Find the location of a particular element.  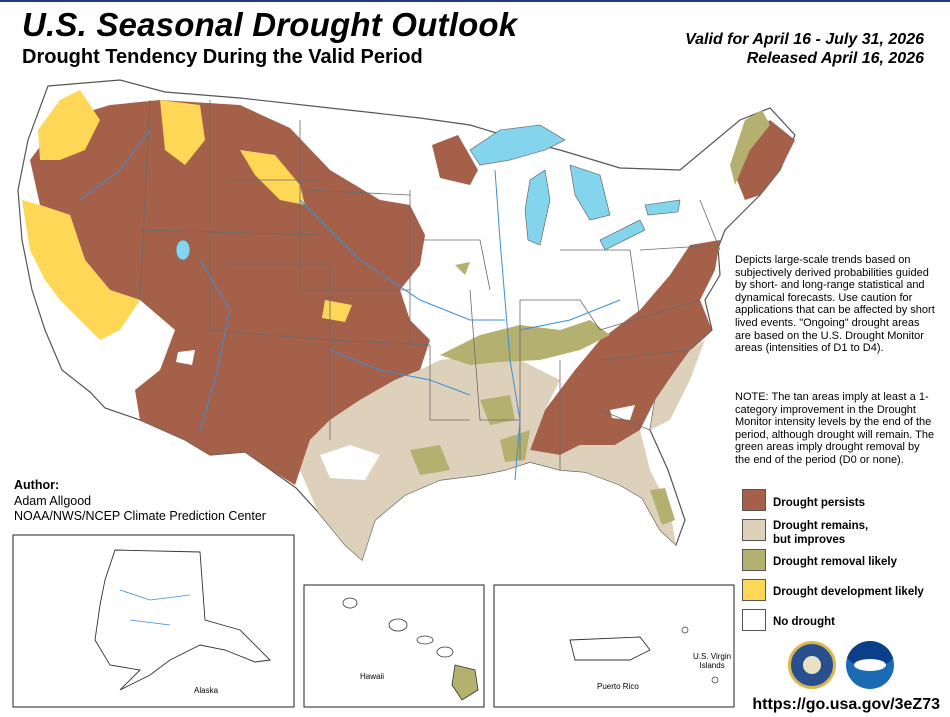

improves-south is located at coordinates (488, 457).